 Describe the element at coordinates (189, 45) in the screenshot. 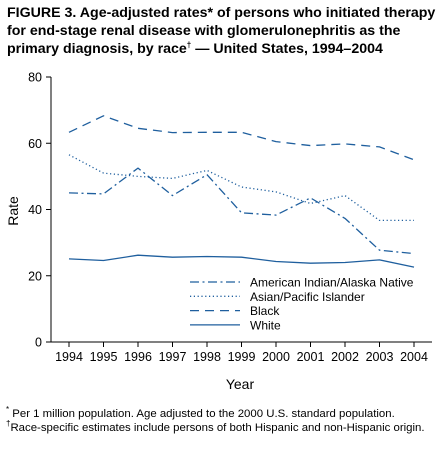

I see `title-dagger-mark: †` at that location.